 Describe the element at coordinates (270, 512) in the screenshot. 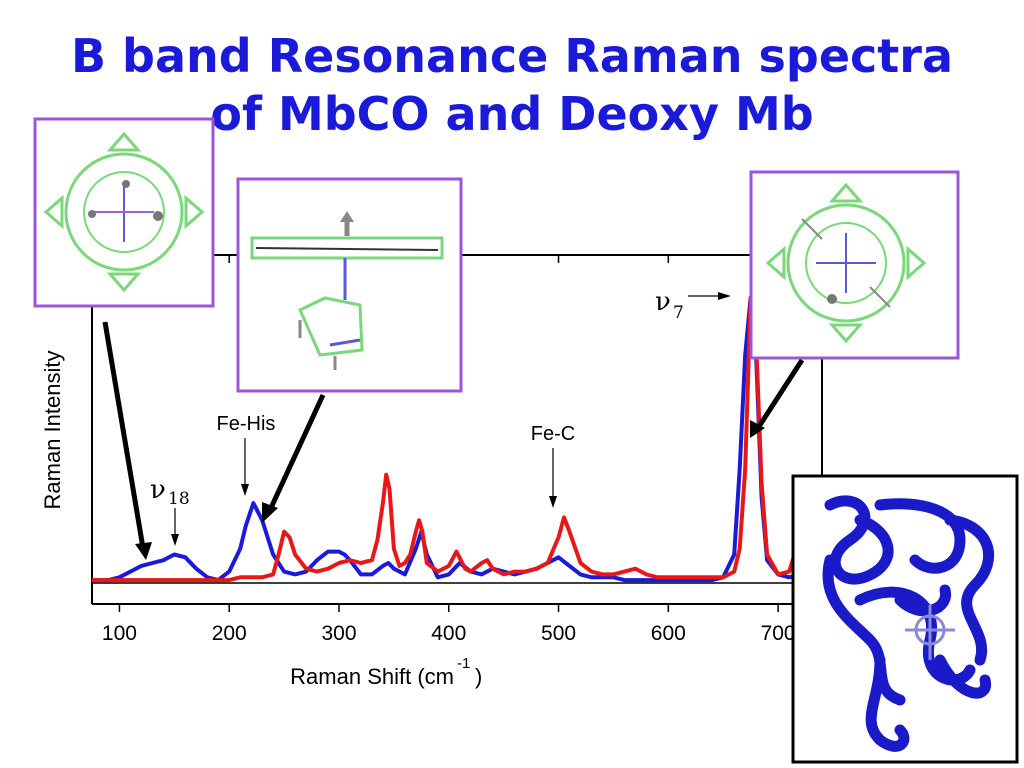

I see `arrow-inset-middle-head` at that location.